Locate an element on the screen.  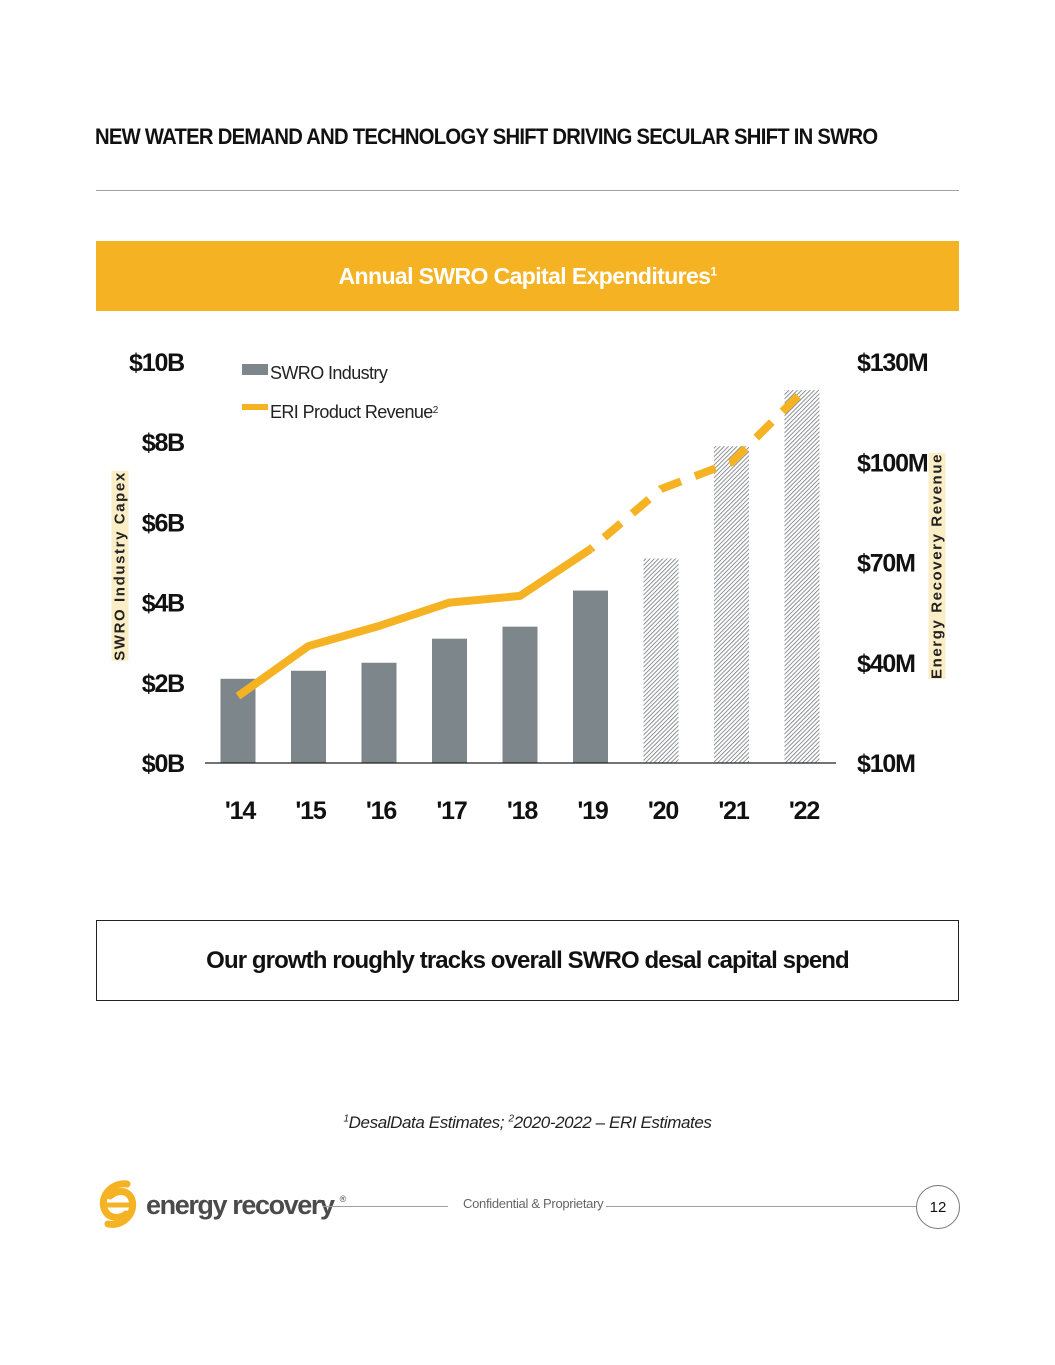
line-estimate is located at coordinates (696, 471).